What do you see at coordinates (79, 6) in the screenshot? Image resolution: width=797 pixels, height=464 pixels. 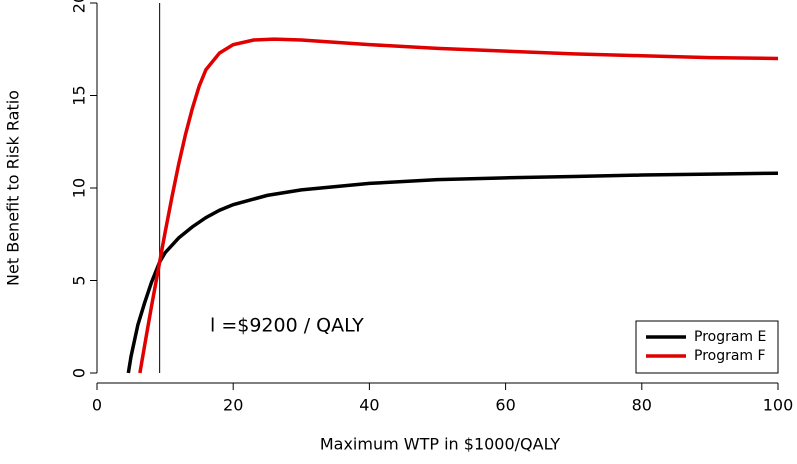 I see `y-tick-label: 20` at bounding box center [79, 6].